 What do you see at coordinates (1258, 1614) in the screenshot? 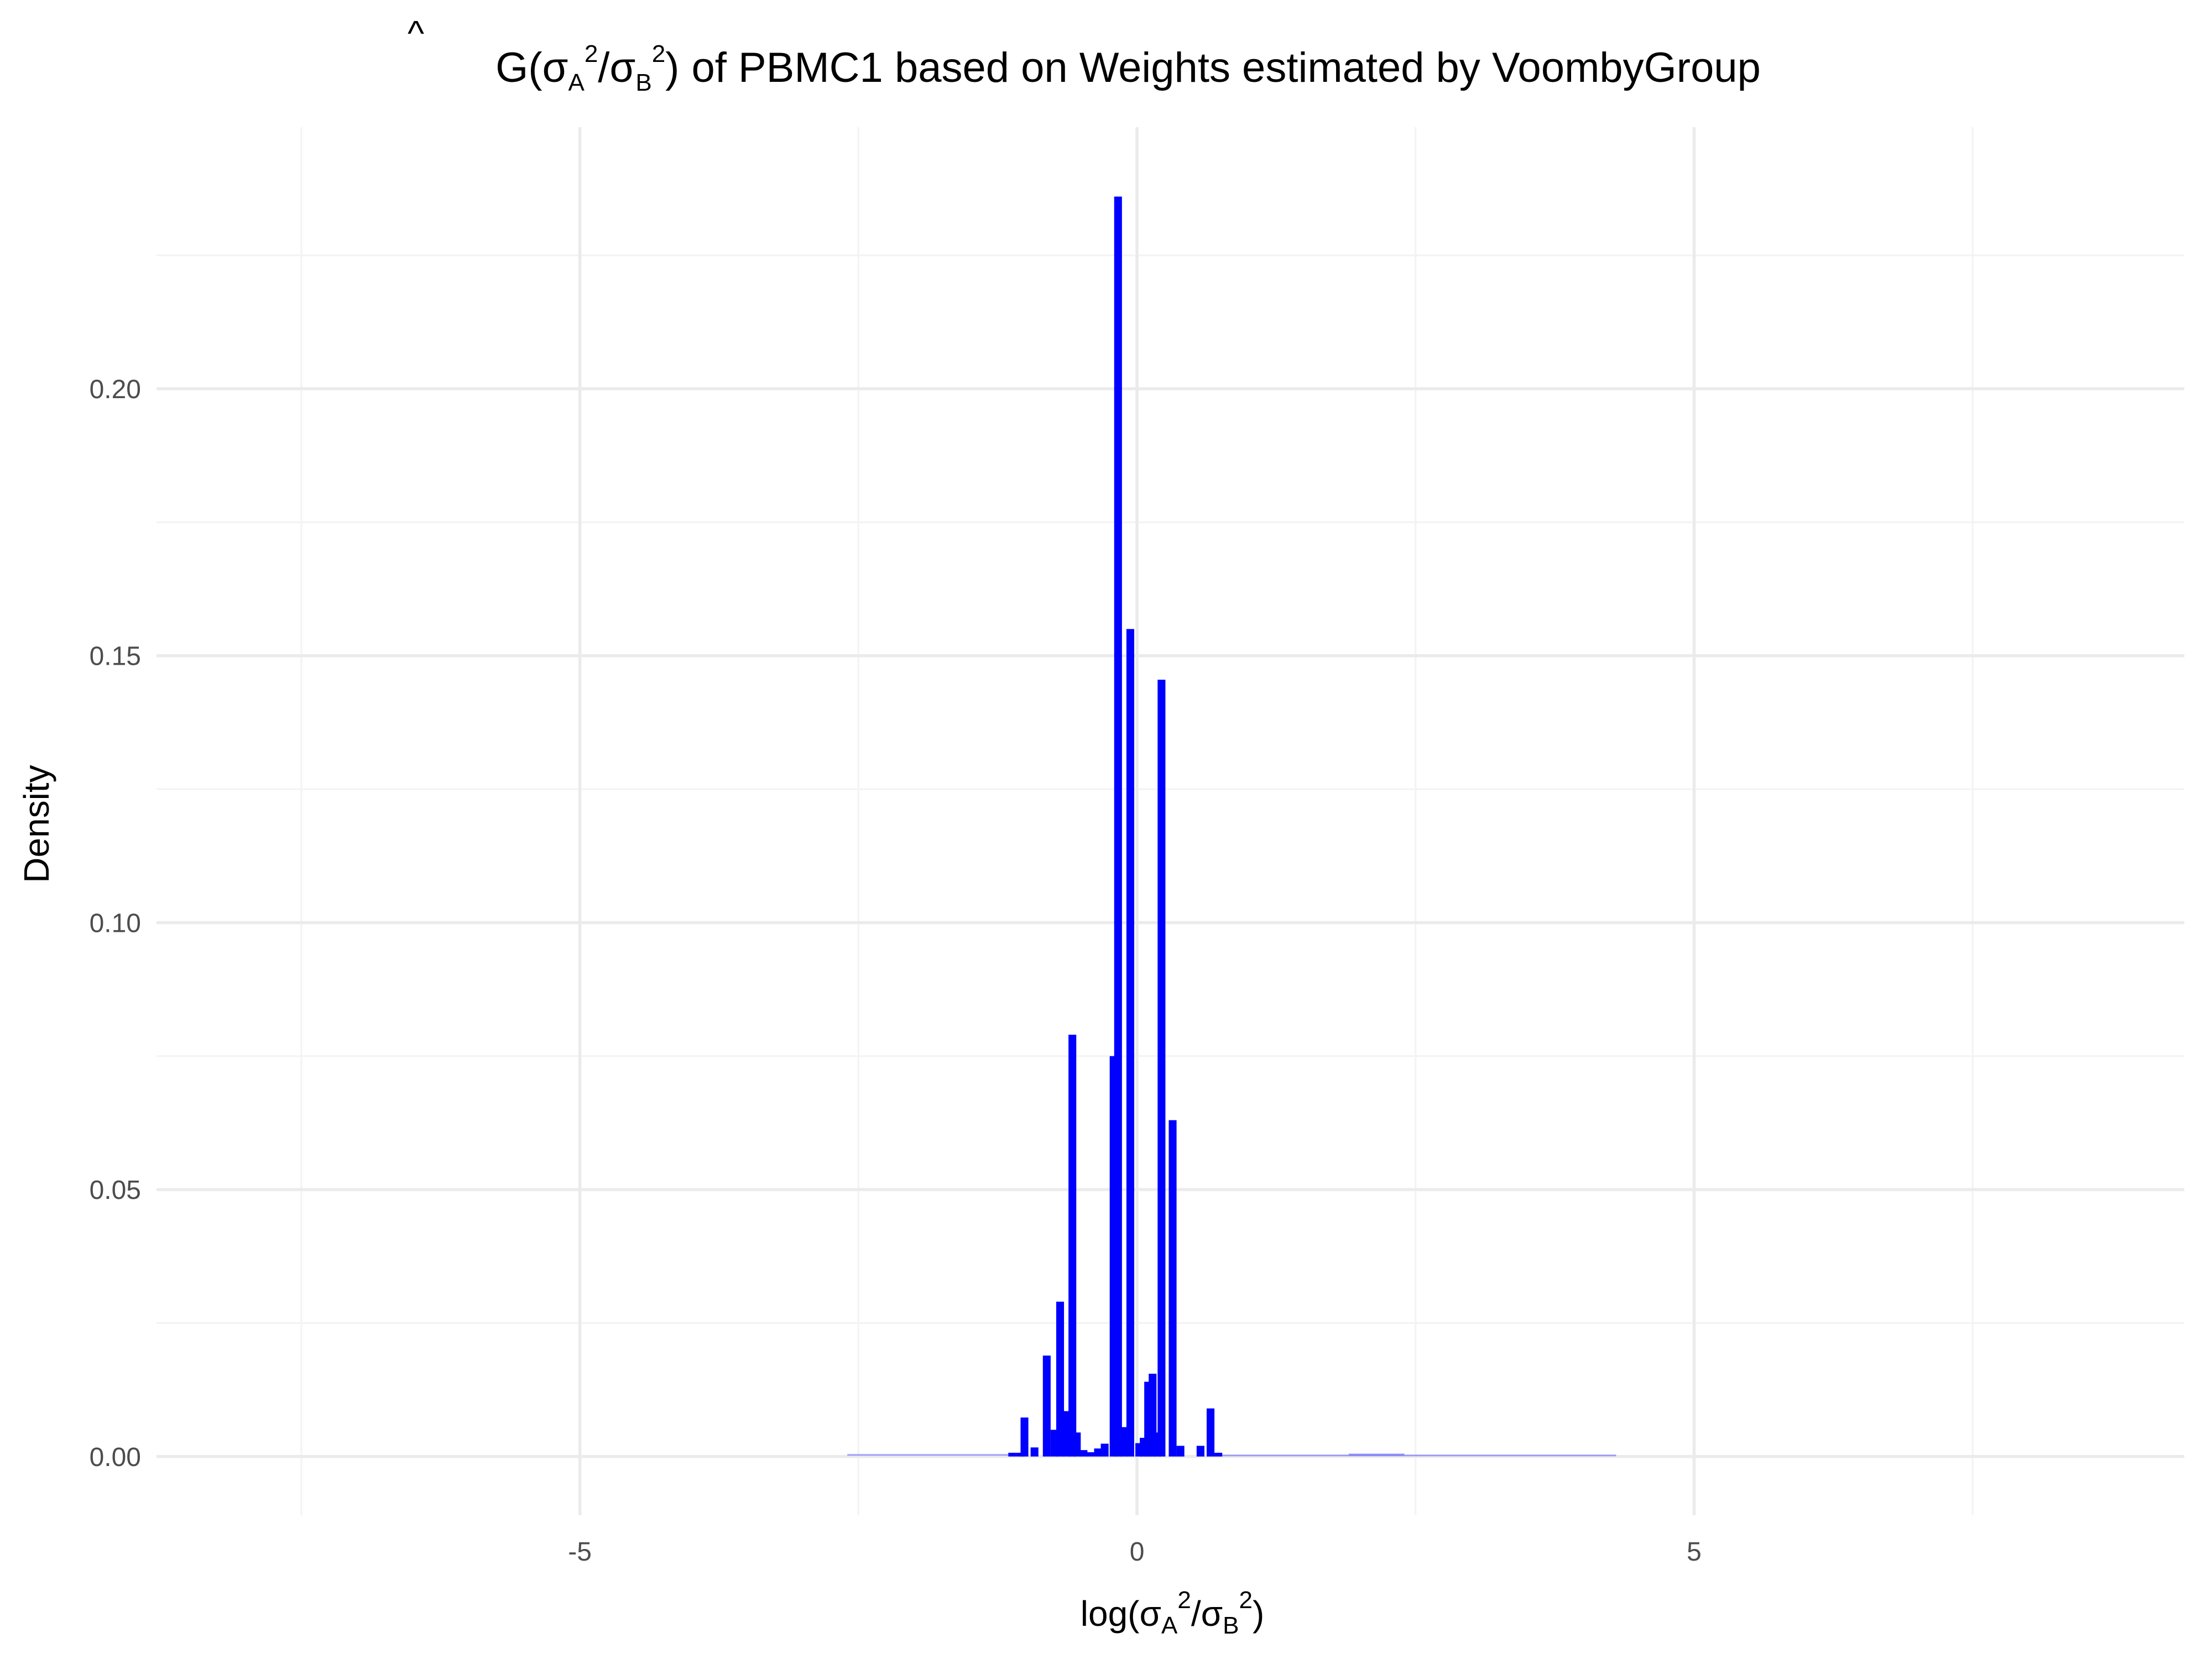
I see `xlabel-paren-close: )` at bounding box center [1258, 1614].